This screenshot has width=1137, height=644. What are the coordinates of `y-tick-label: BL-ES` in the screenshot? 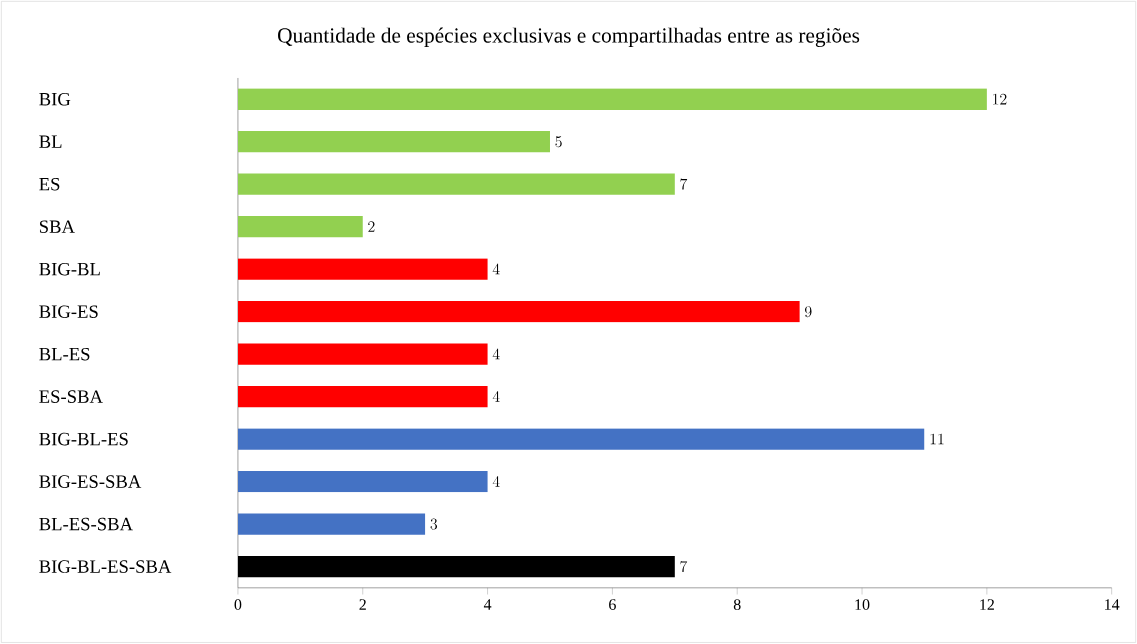 It's located at (64, 354).